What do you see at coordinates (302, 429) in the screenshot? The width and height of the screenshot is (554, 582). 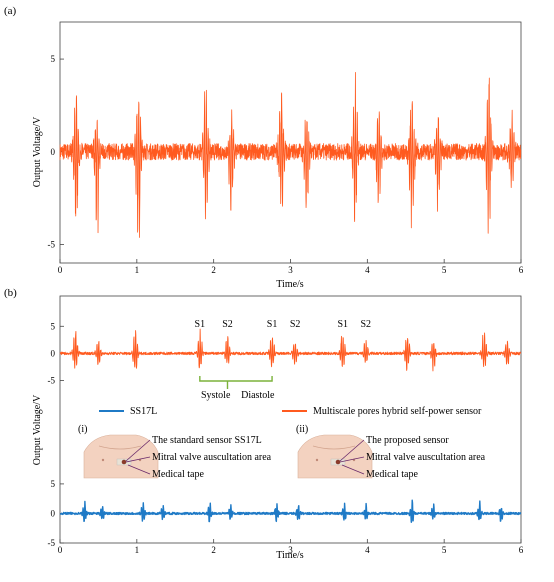 I see `inset-ii-label: (ii)` at bounding box center [302, 429].